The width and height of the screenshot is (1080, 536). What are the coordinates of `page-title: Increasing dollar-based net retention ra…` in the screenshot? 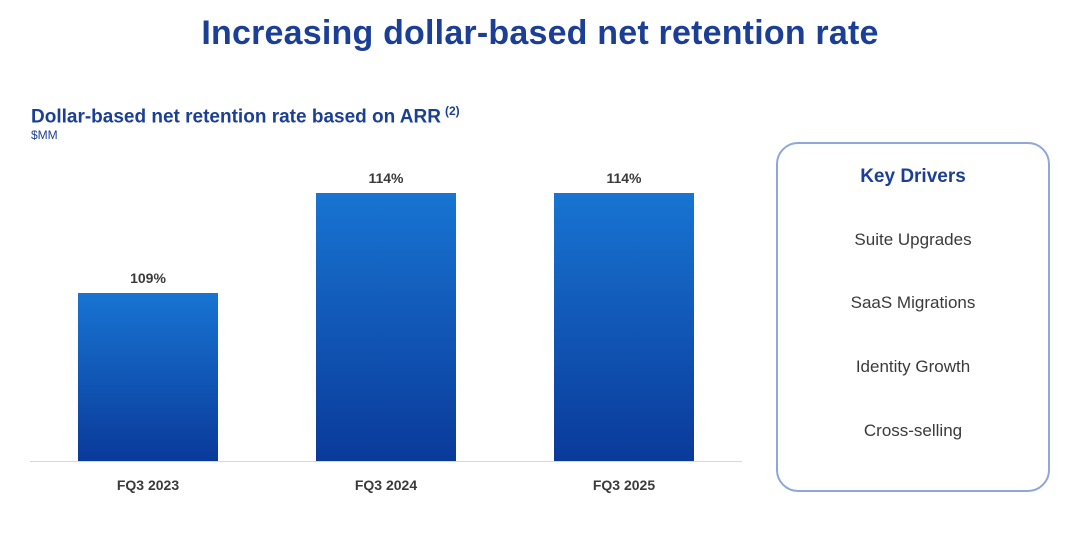 It's located at (540, 33).